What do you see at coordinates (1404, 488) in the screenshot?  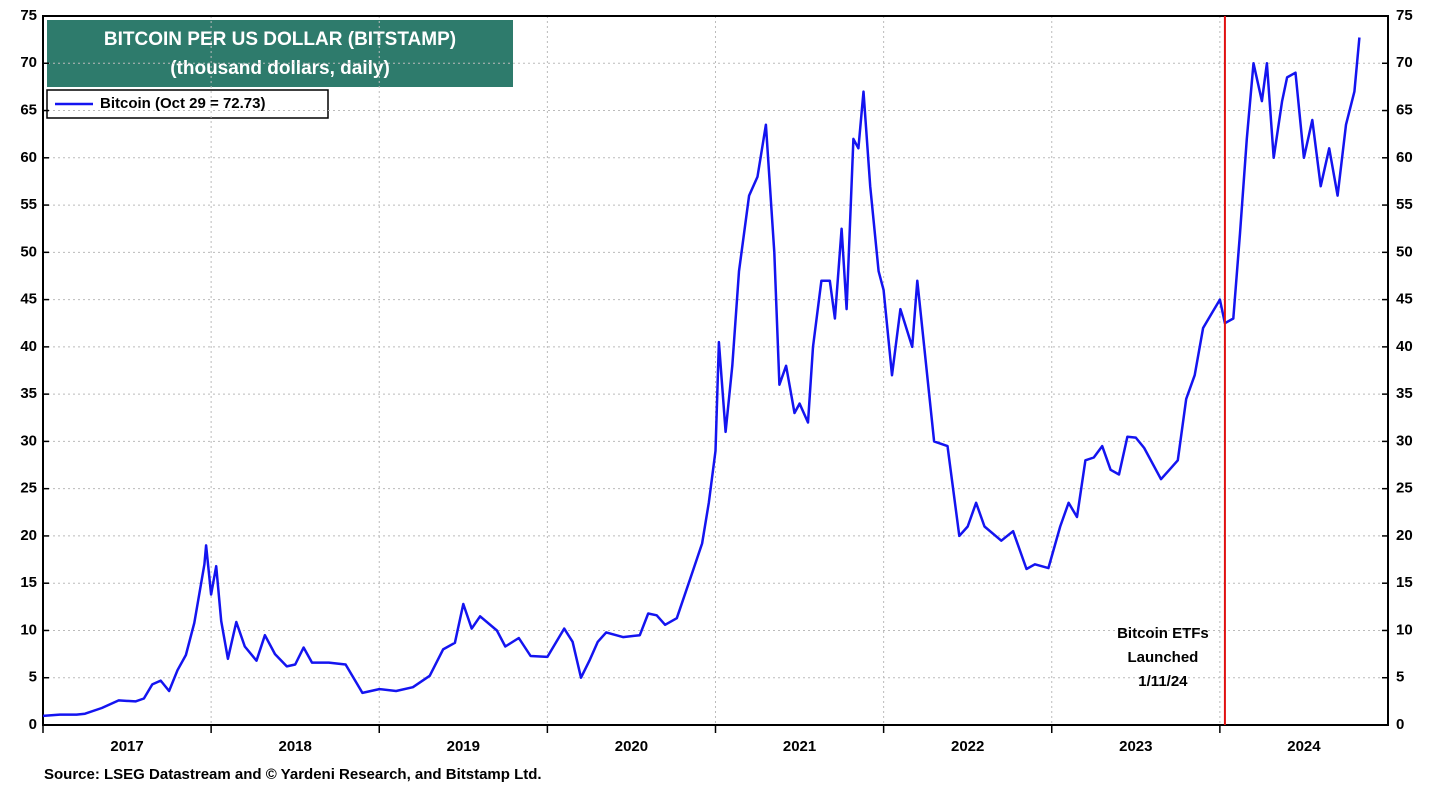 I see `y2-tick-label: 25` at bounding box center [1404, 488].